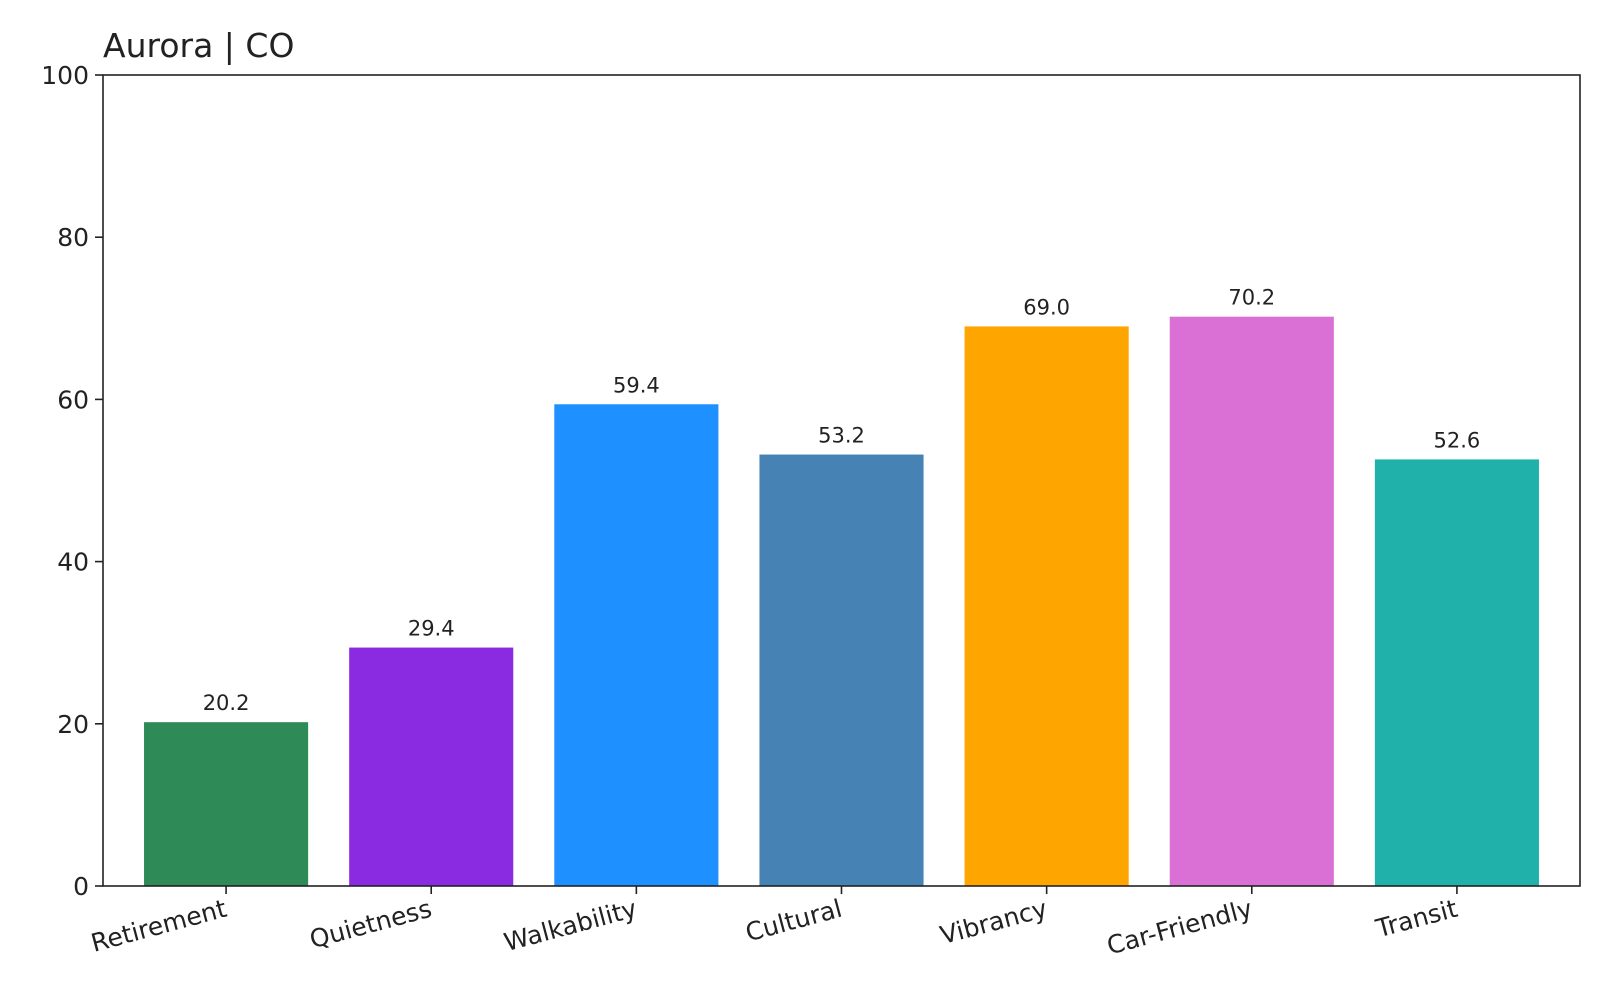 This screenshot has height=1005, width=1600. I want to click on chart-title: Aurora | CO, so click(198, 45).